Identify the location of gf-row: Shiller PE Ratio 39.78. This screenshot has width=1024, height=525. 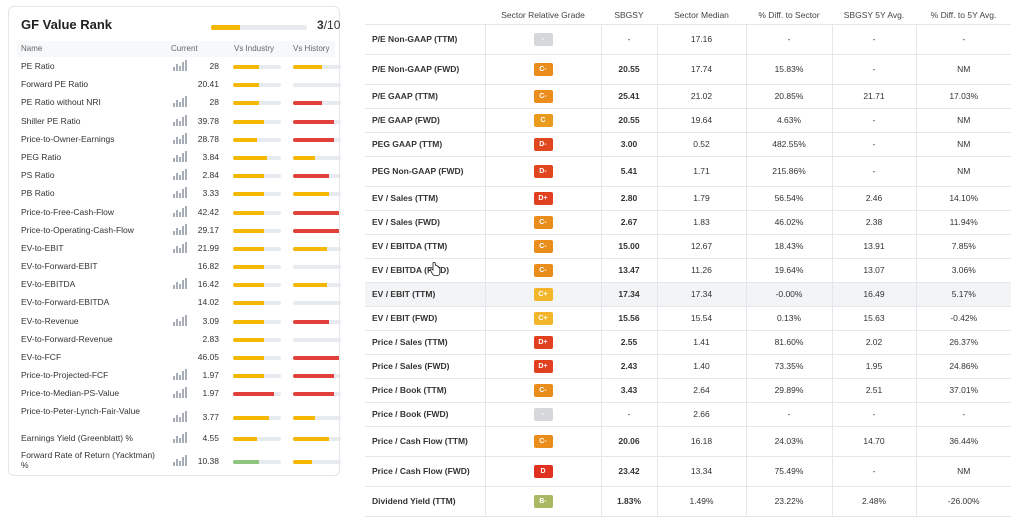
(179, 121).